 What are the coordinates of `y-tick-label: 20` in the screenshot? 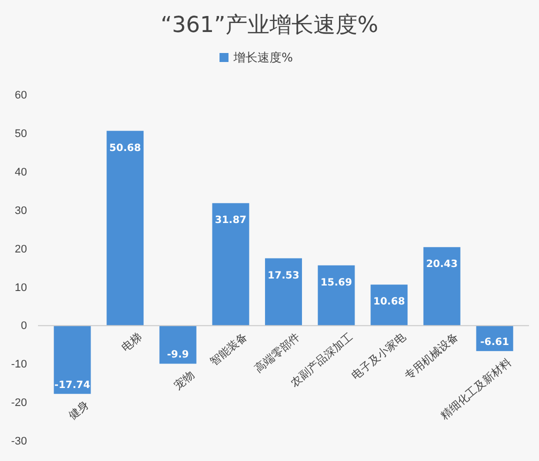 It's located at (20, 249).